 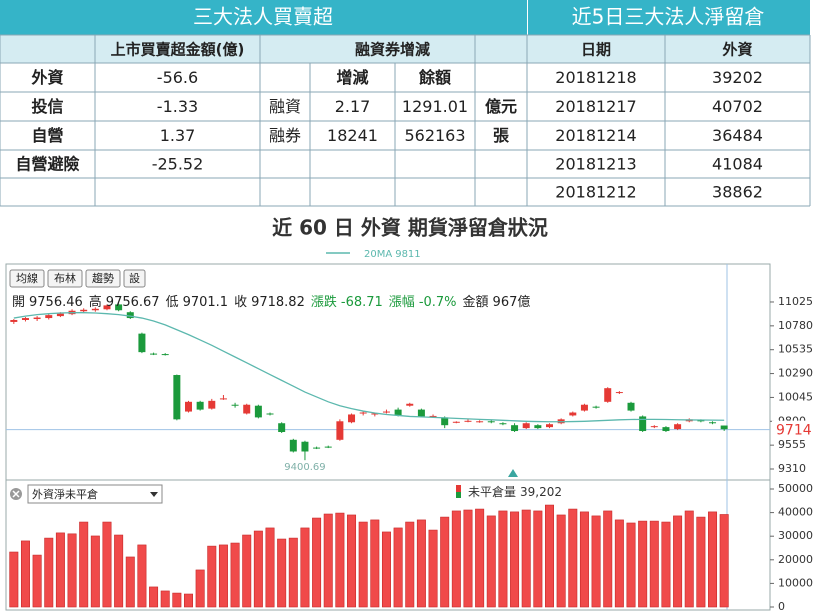 I want to click on y-tick-label: 40000, so click(x=795, y=512).